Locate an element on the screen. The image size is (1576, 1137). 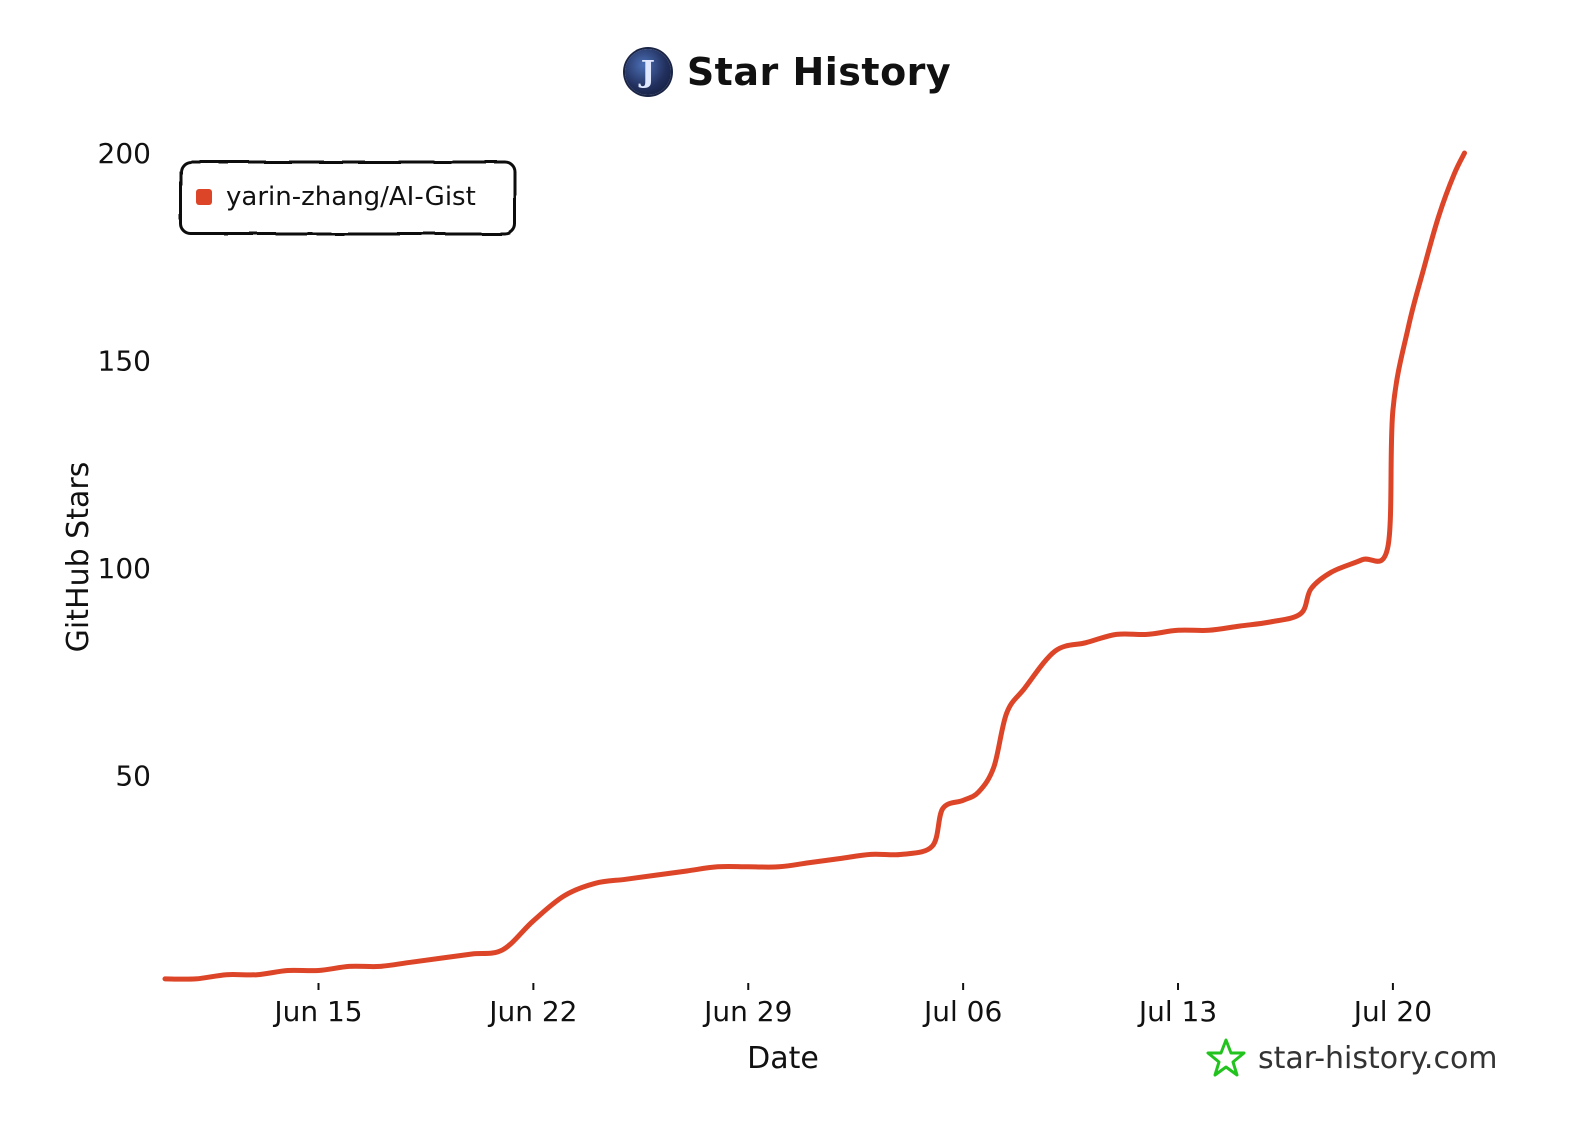
y-axis-title: GitHub Stars is located at coordinates (78, 557).